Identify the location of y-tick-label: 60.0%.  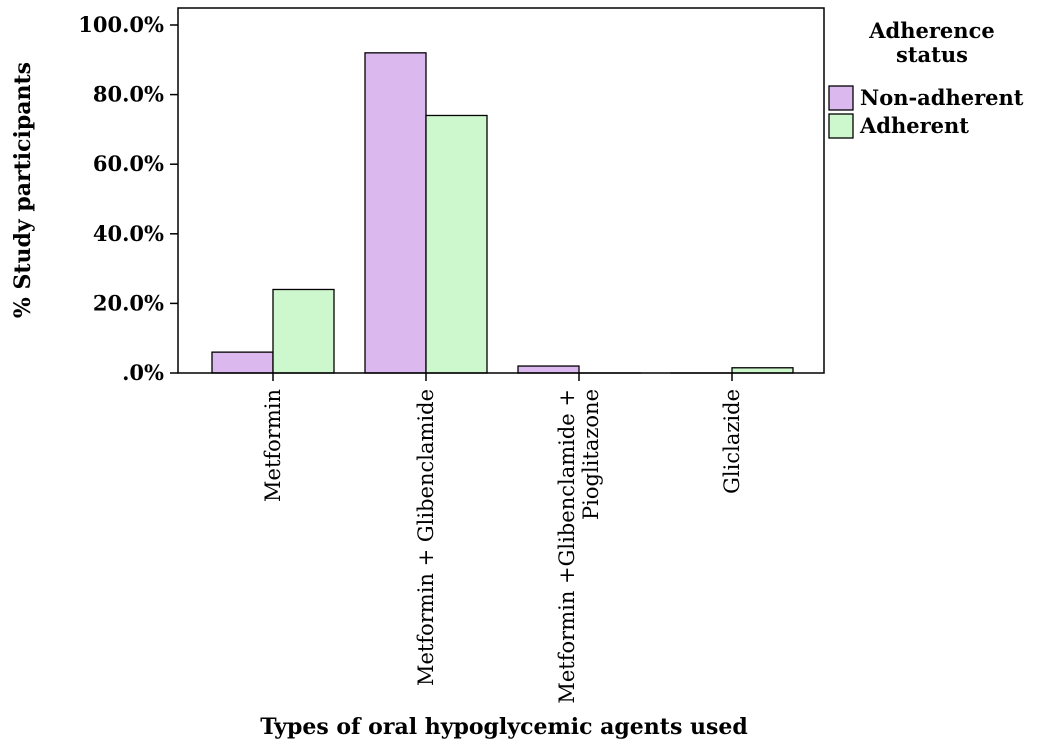
(128, 163).